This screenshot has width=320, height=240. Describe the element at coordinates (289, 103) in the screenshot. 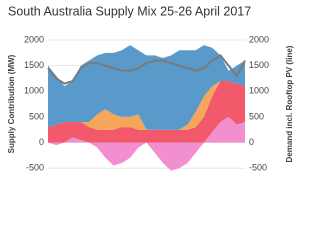

I see `y2-axis-label: Demand incl. Rooftop PV (line)` at that location.